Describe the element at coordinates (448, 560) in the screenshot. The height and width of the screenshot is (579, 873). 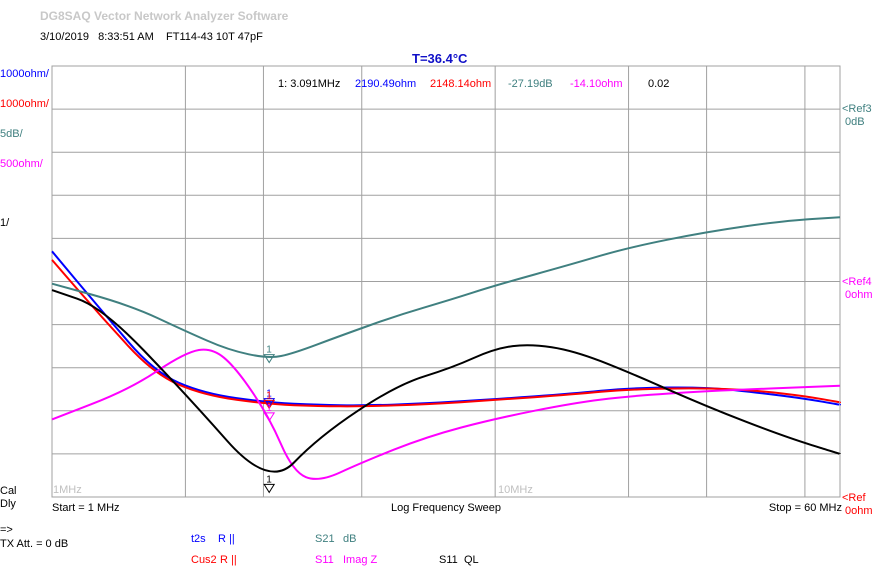
I see `legend-s11-ql-name: S11` at that location.